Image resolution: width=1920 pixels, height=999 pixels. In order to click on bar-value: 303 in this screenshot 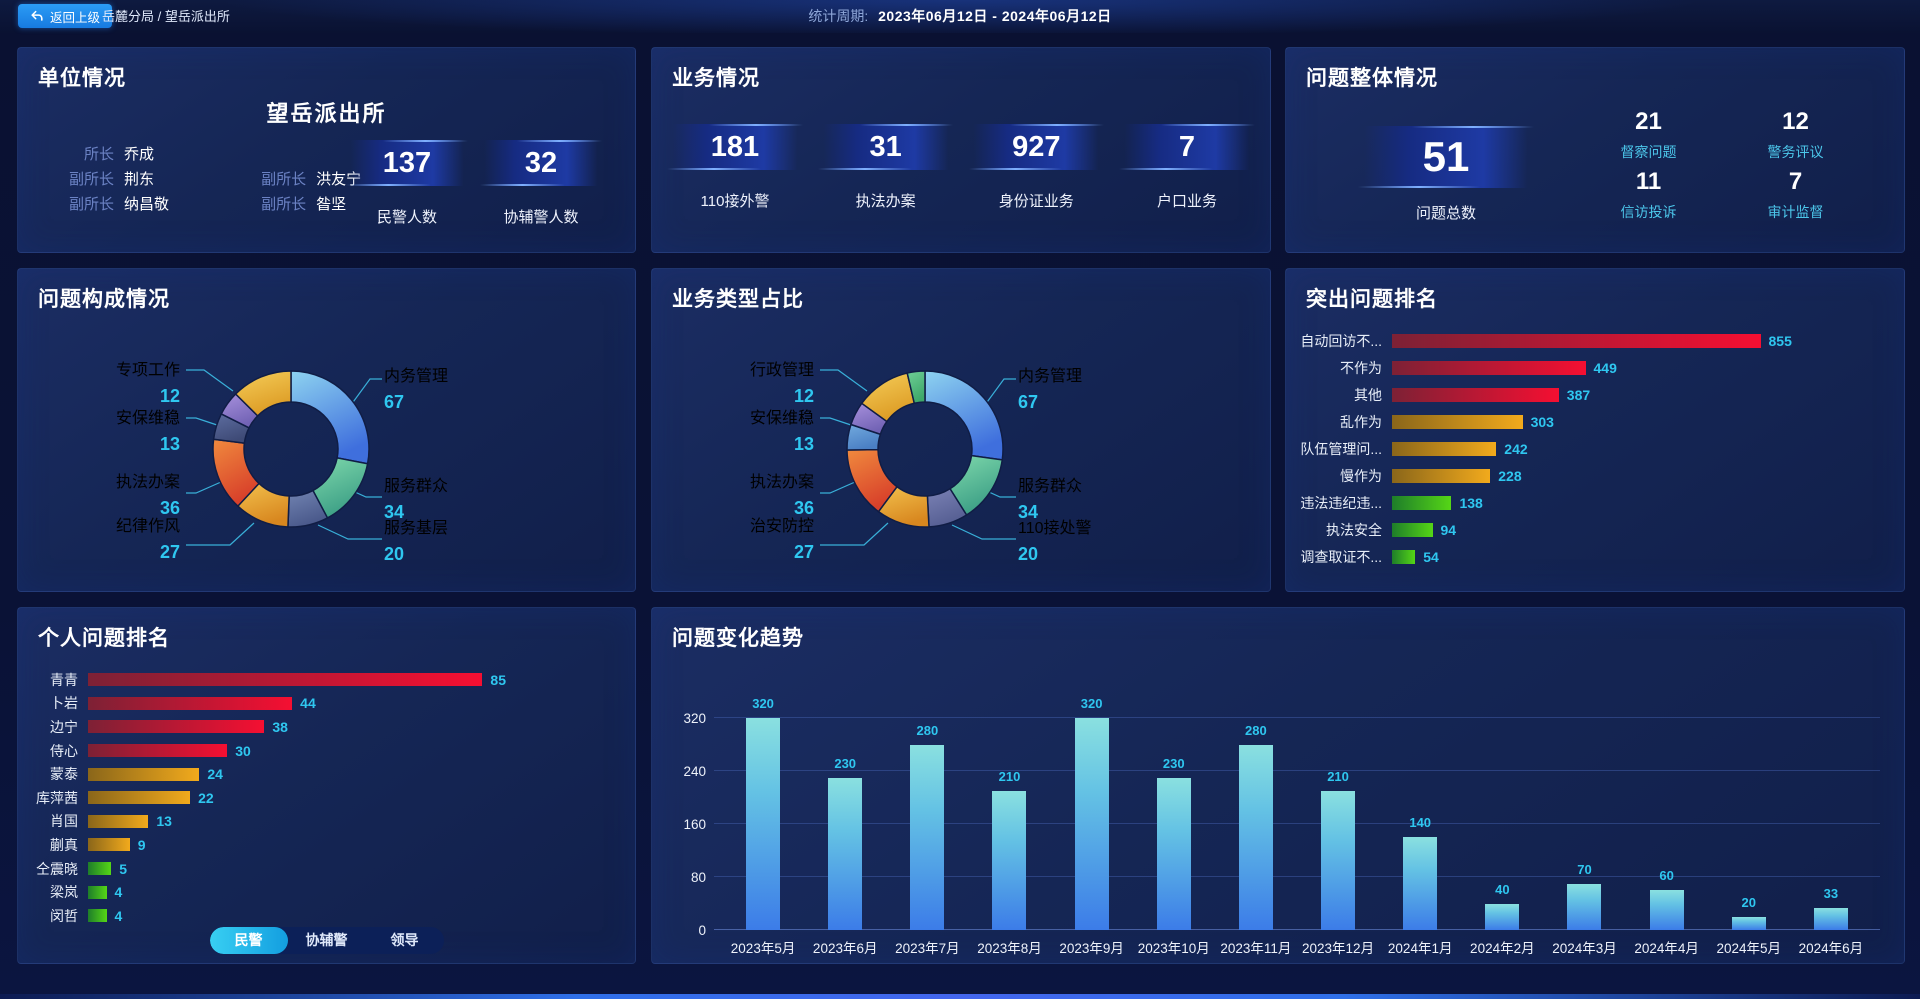, I will do `click(1542, 421)`.